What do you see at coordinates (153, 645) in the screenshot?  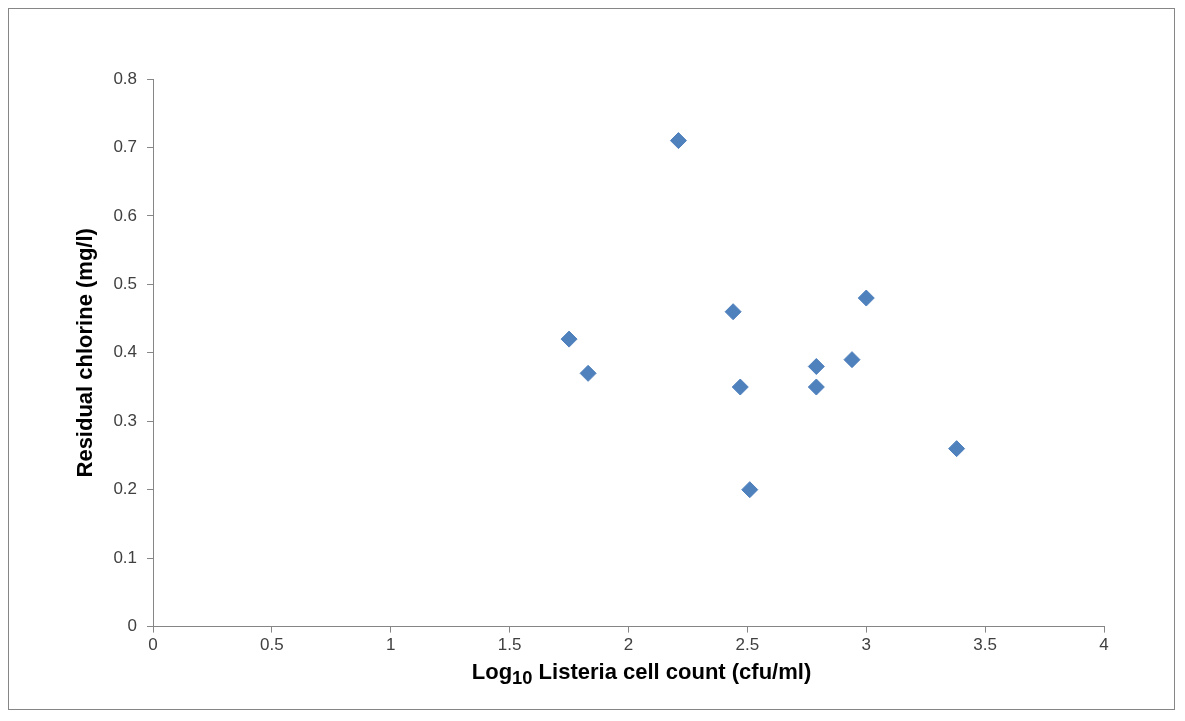 I see `x-tick-label: 0` at bounding box center [153, 645].